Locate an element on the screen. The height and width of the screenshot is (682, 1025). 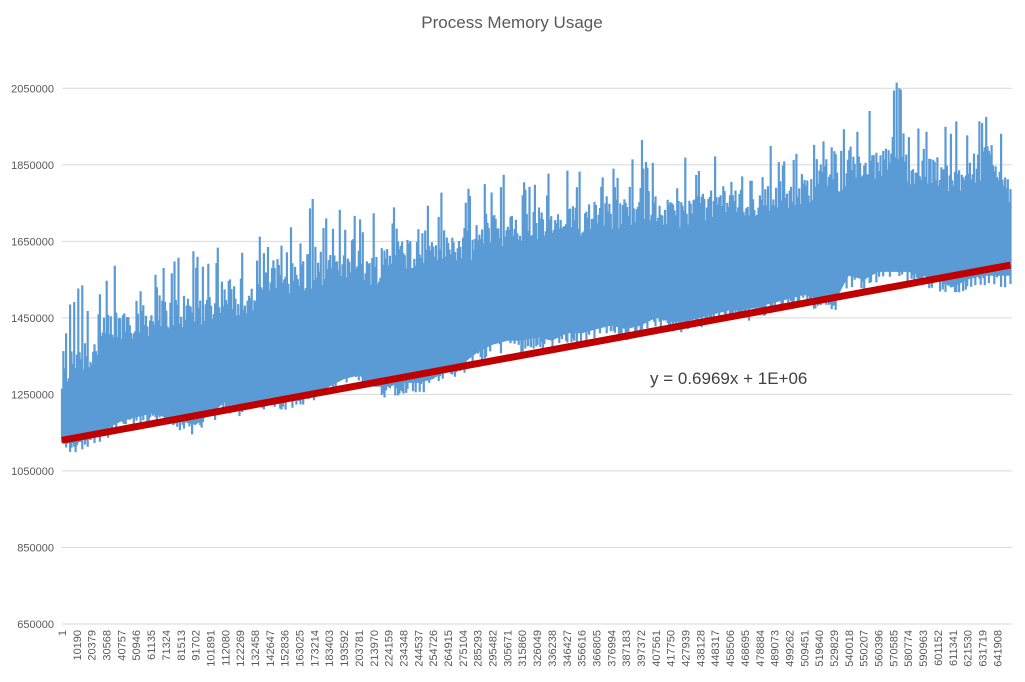
chart-title: Process Memory Usage is located at coordinates (511, 22).